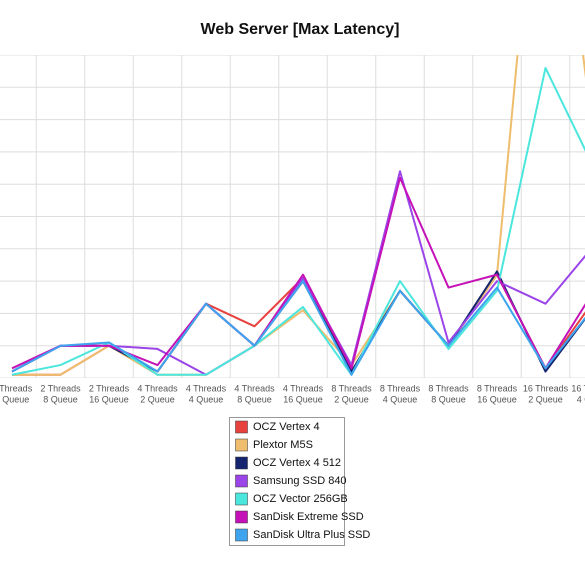 Image resolution: width=585 pixels, height=564 pixels. Describe the element at coordinates (300, 481) in the screenshot. I see `legend-label: Samsung SSD 840` at that location.